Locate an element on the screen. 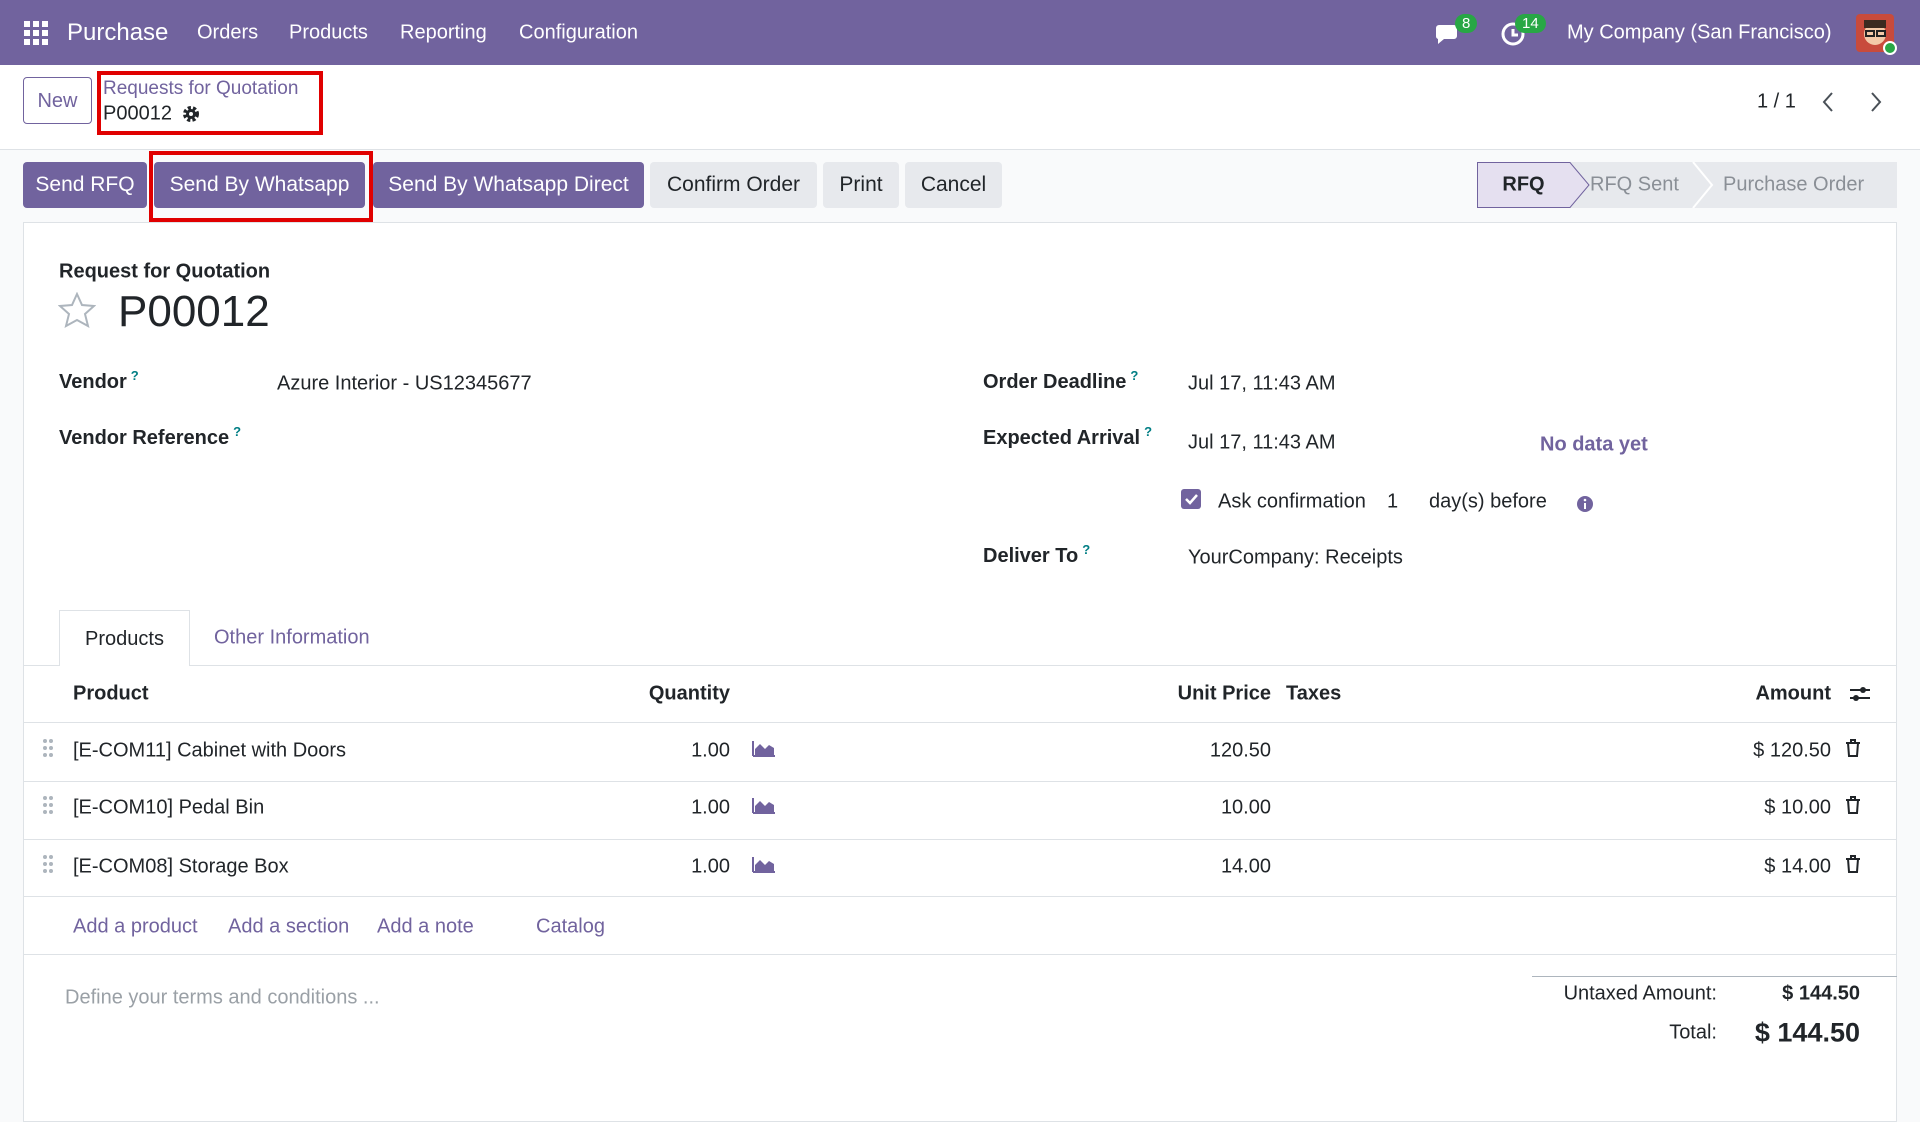  action-button: Print is located at coordinates (861, 185).